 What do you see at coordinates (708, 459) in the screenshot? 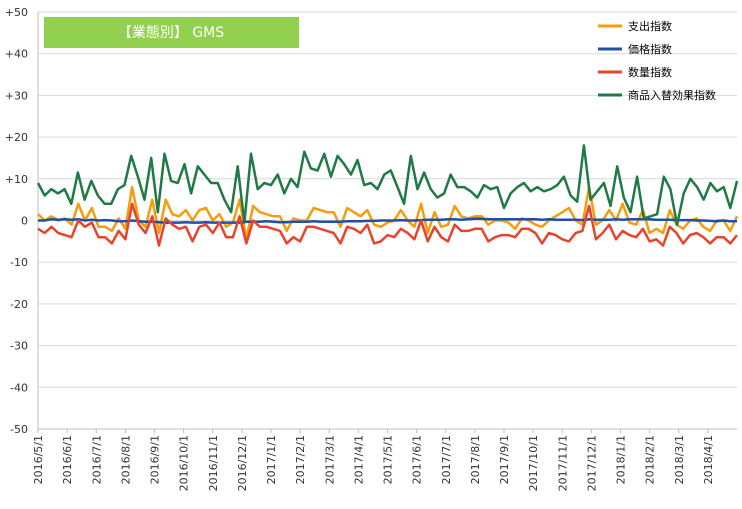
I see `x-tick-label: 2018/4/1` at bounding box center [708, 459].